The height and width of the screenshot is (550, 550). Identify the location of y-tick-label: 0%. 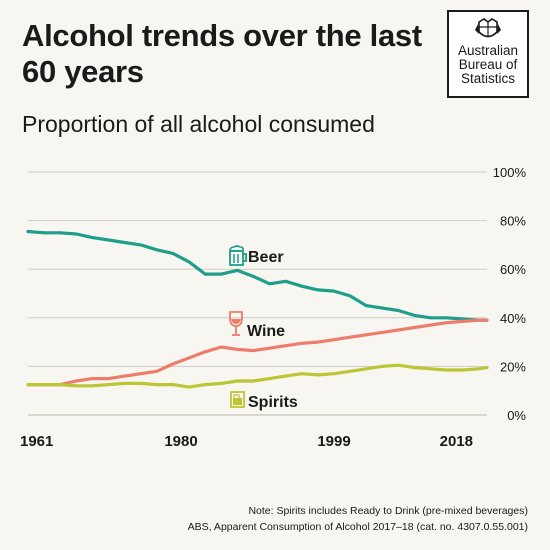
(516, 415).